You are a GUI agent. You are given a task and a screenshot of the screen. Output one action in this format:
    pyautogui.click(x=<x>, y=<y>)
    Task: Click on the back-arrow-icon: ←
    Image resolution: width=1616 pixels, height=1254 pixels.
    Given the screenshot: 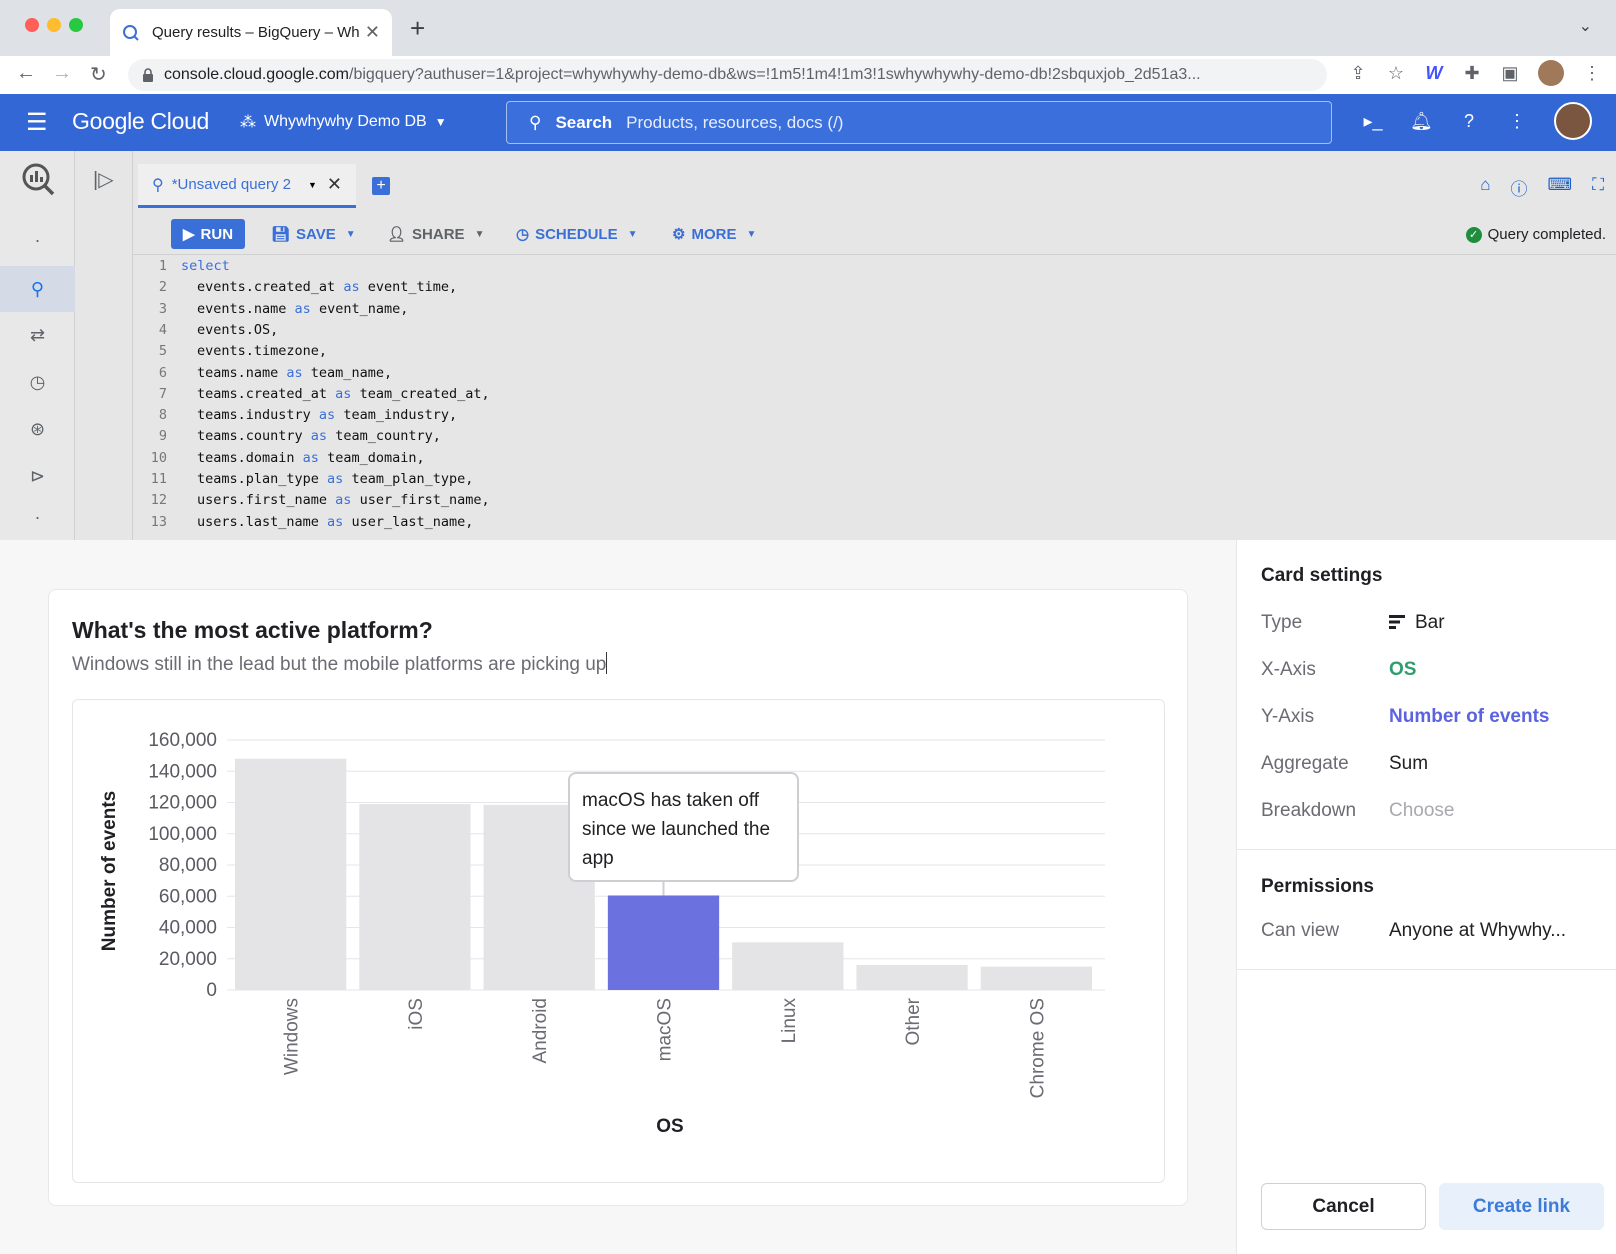 What is the action you would take?
    pyautogui.click(x=26, y=73)
    